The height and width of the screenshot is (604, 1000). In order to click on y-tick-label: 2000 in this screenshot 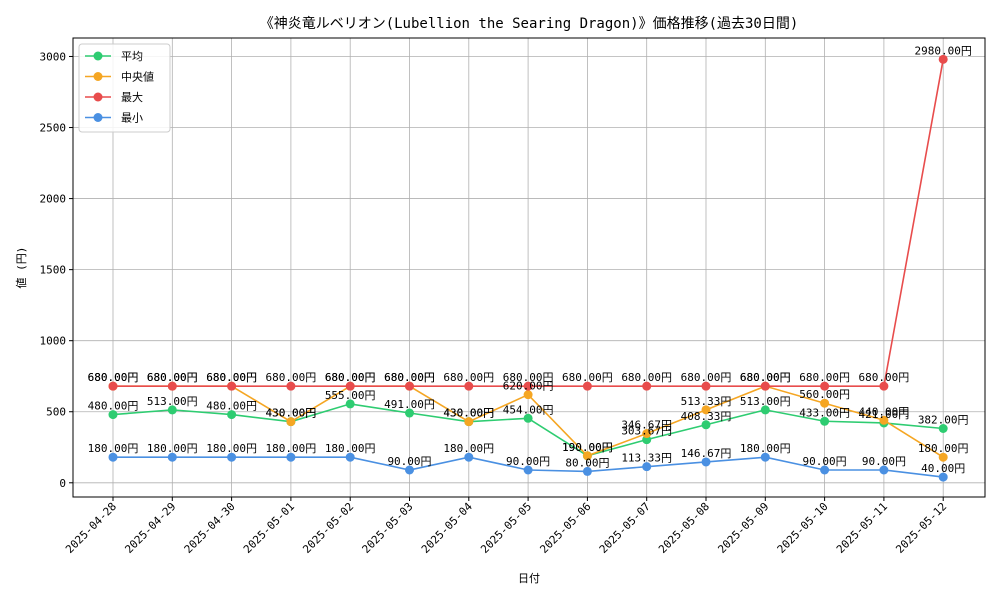, I will do `click(53, 199)`.